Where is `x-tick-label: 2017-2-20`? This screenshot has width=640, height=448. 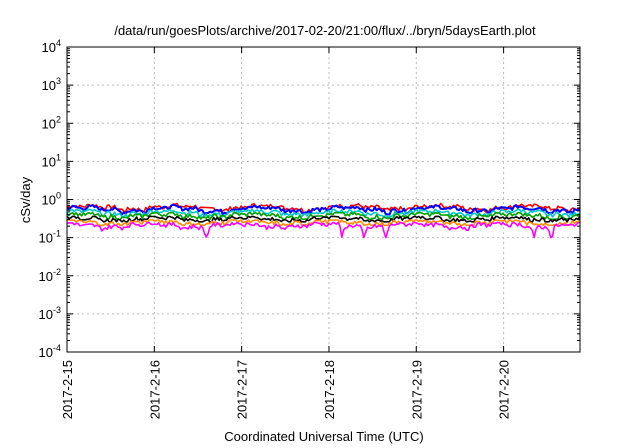
x-tick-label: 2017-2-20 is located at coordinates (504, 389).